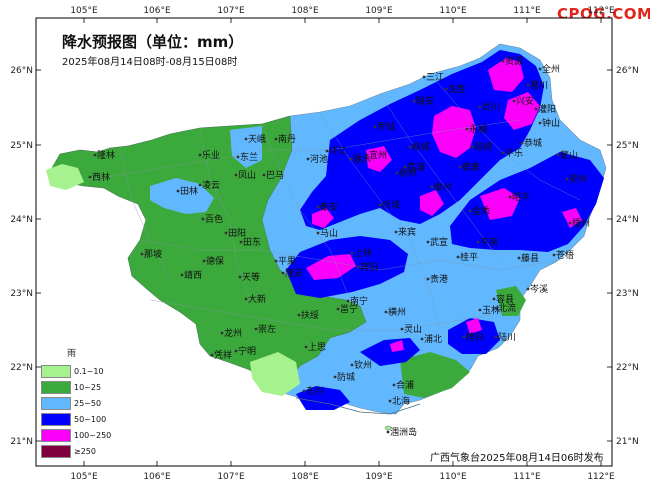 The height and width of the screenshot is (487, 650). I want to click on region-0-10-south, so click(275, 374).